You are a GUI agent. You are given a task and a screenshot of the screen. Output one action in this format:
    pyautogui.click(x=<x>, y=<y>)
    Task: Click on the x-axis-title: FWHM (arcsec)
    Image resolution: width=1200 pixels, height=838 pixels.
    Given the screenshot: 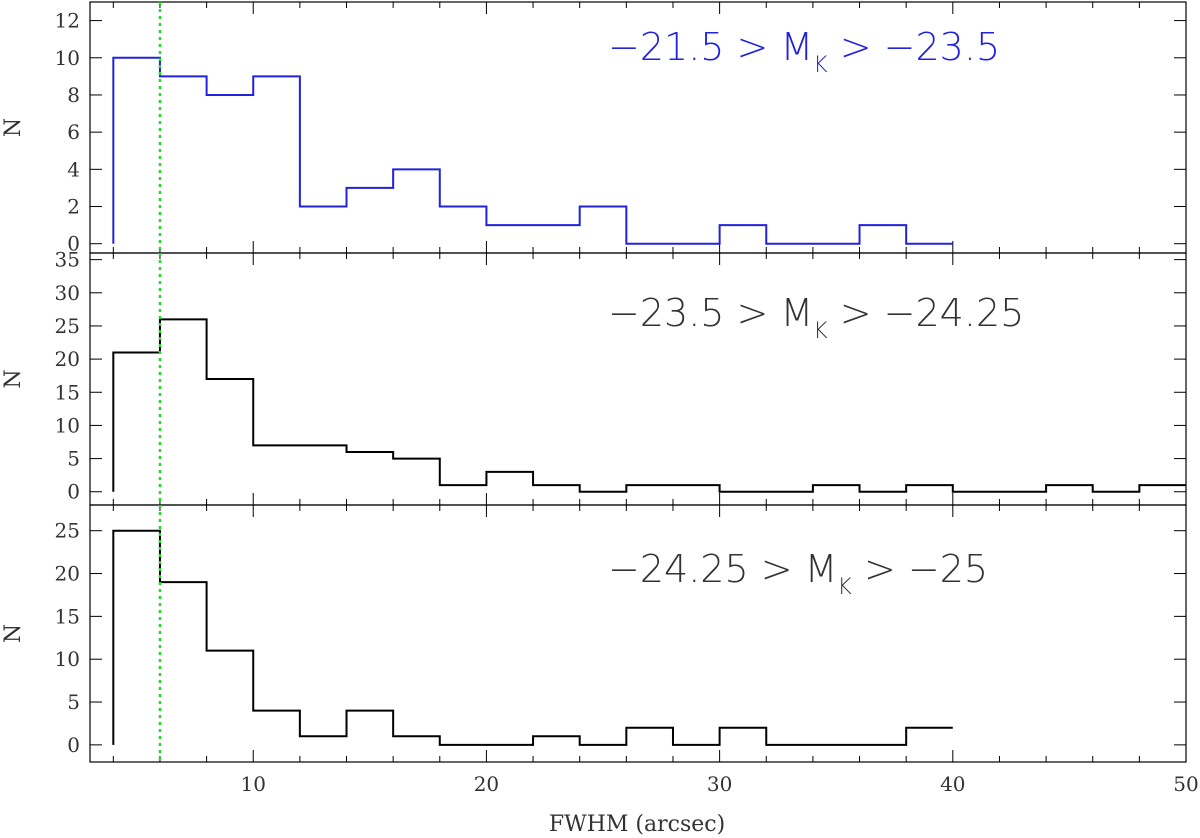 What is the action you would take?
    pyautogui.click(x=637, y=824)
    